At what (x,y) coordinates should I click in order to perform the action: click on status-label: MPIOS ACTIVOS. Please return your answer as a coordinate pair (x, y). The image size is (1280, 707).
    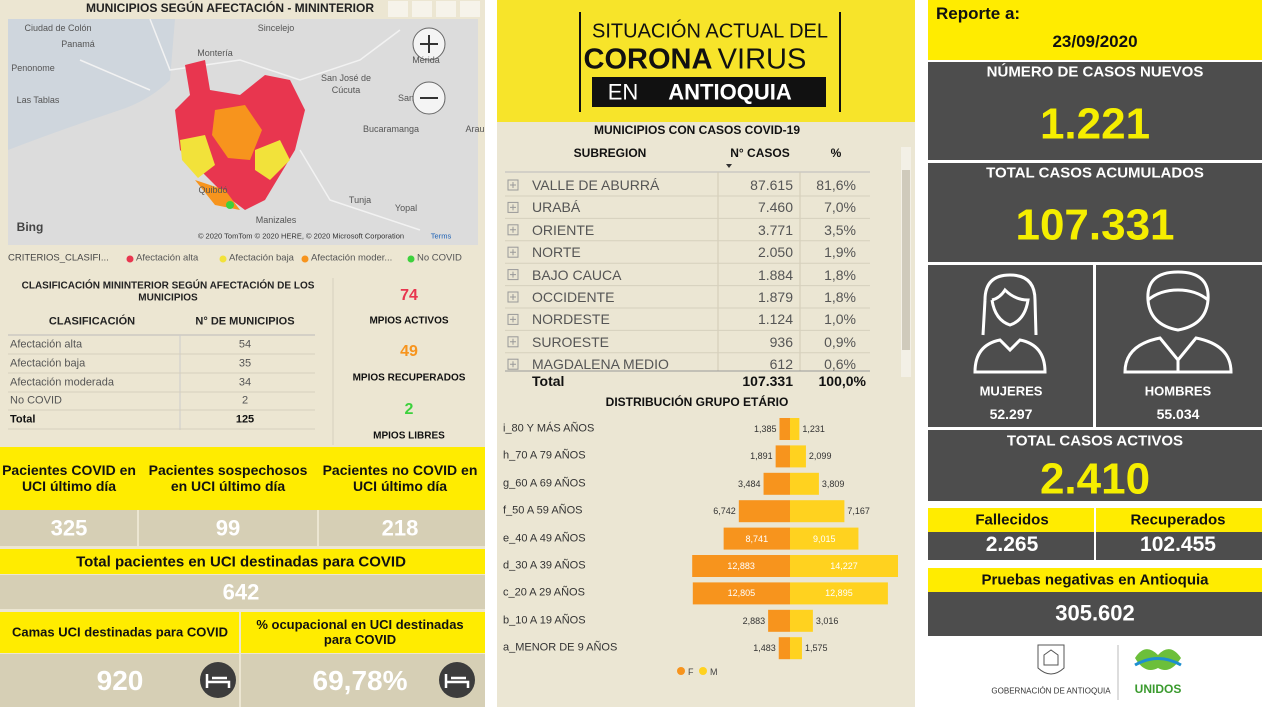
    Looking at the image, I should click on (409, 321).